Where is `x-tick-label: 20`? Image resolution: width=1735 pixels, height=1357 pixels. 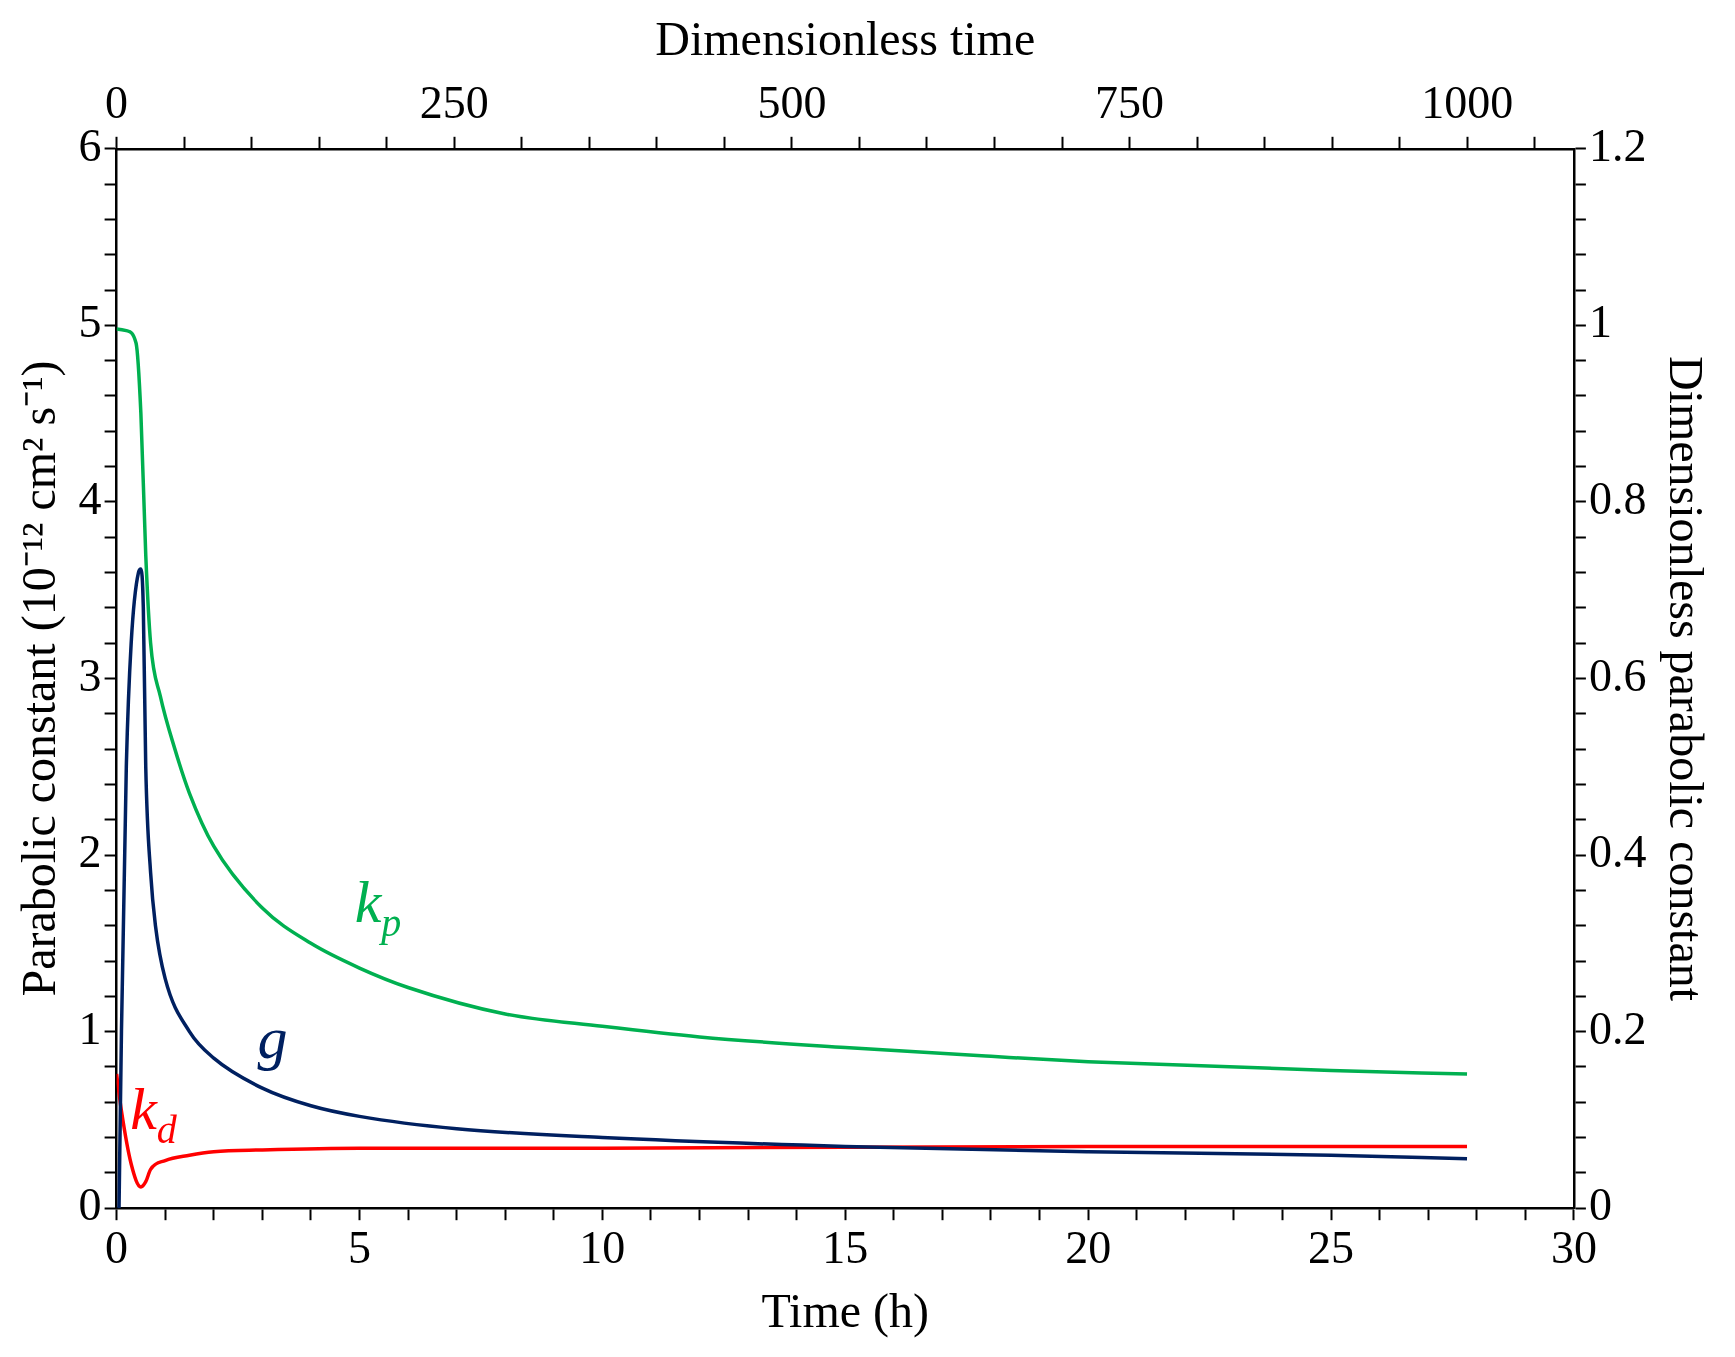 x-tick-label: 20 is located at coordinates (1088, 1247).